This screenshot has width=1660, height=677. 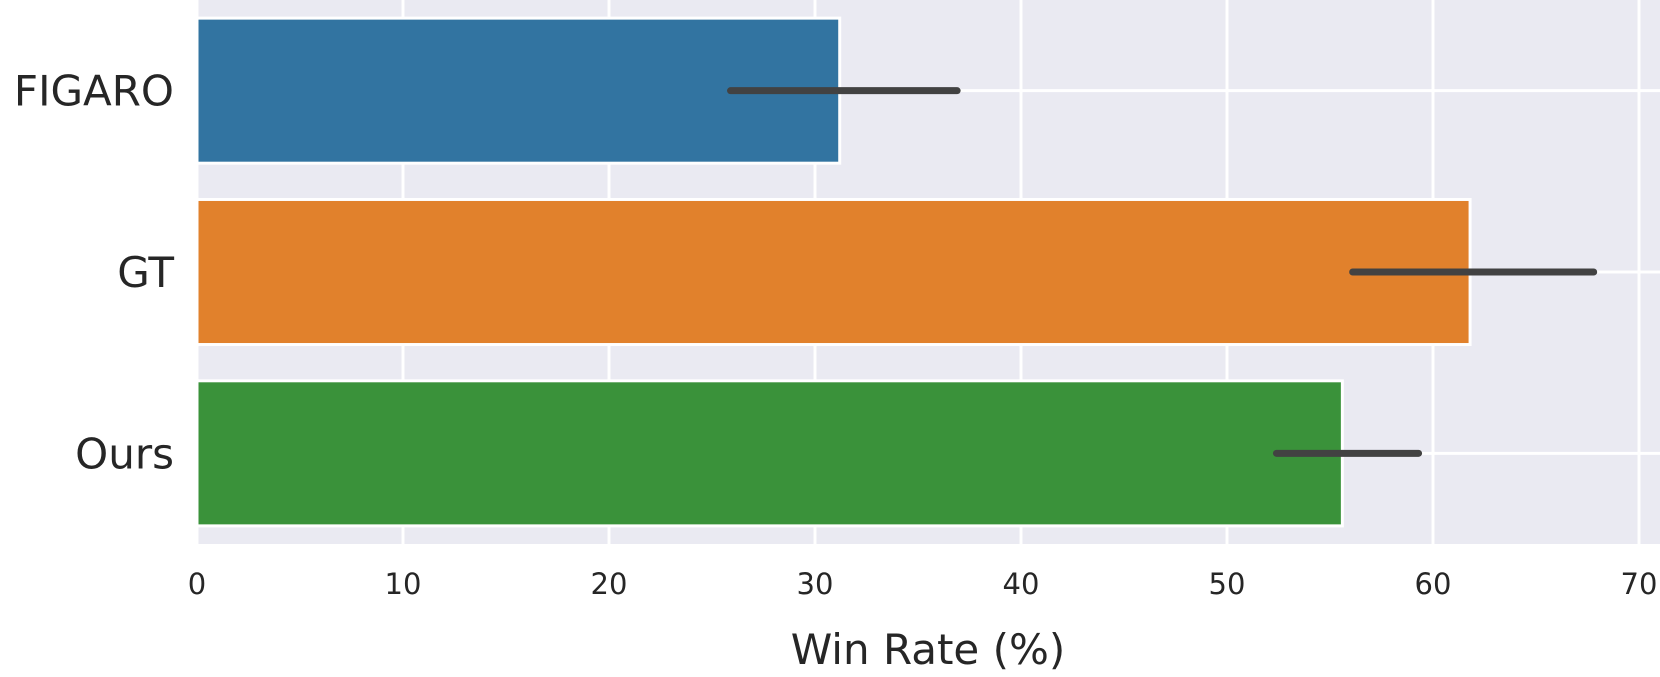 I want to click on x-tick-label: 50, so click(x=1227, y=584).